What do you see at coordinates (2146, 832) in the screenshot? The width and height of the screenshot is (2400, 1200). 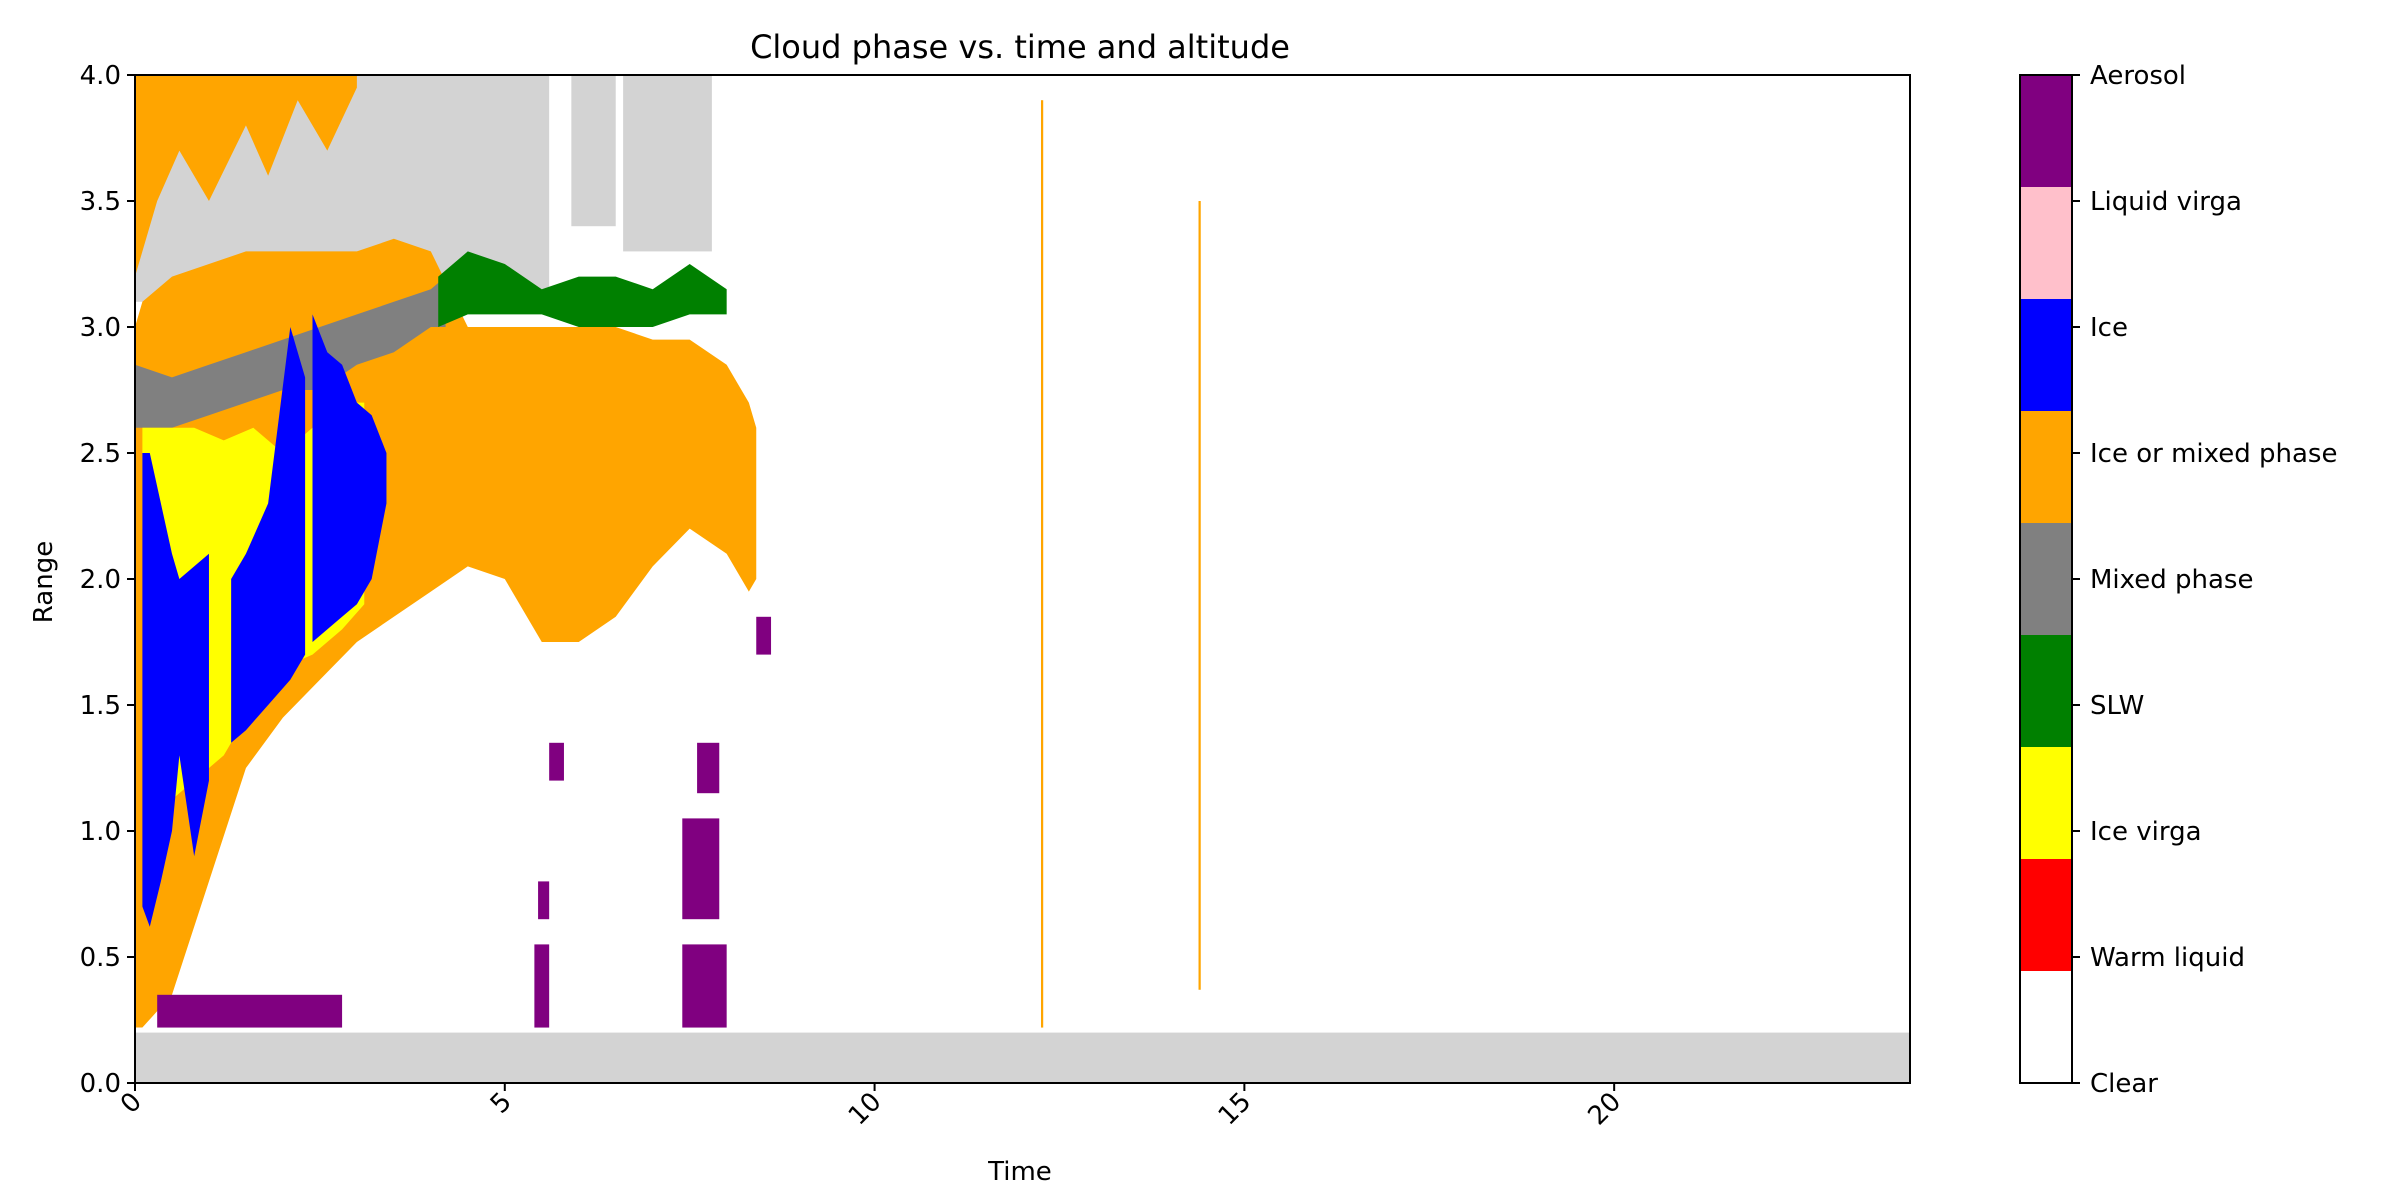 I see `colorbar-label-ice-virga: Ice virga` at bounding box center [2146, 832].